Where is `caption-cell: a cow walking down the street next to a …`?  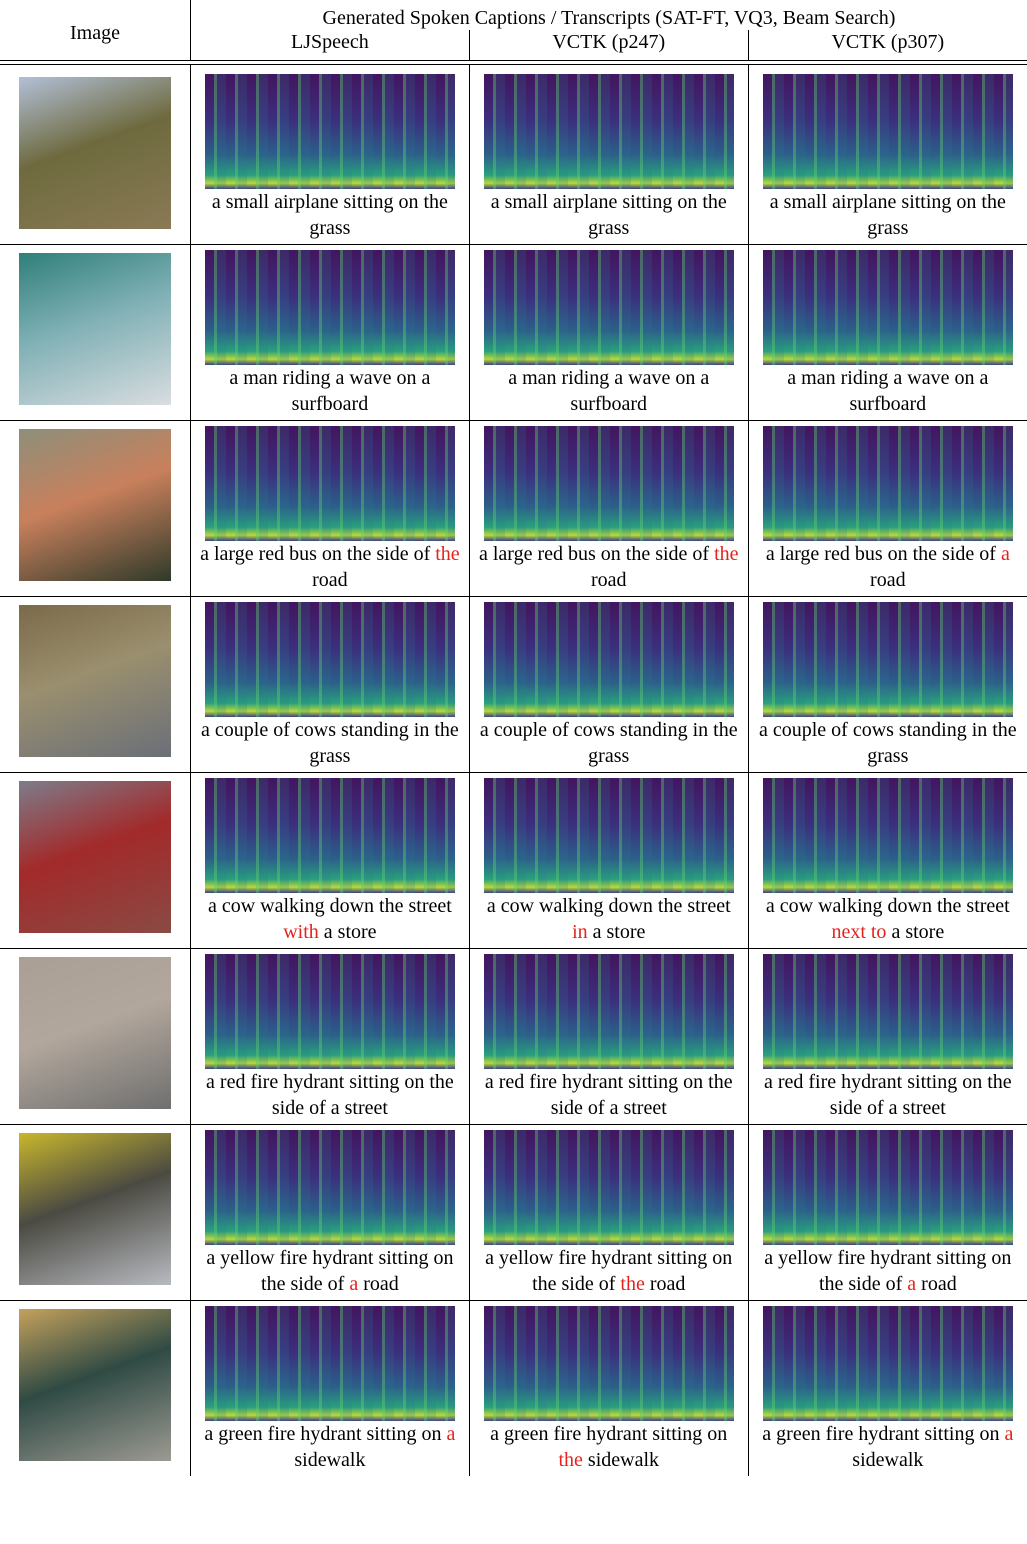 caption-cell: a cow walking down the street next to a … is located at coordinates (887, 861).